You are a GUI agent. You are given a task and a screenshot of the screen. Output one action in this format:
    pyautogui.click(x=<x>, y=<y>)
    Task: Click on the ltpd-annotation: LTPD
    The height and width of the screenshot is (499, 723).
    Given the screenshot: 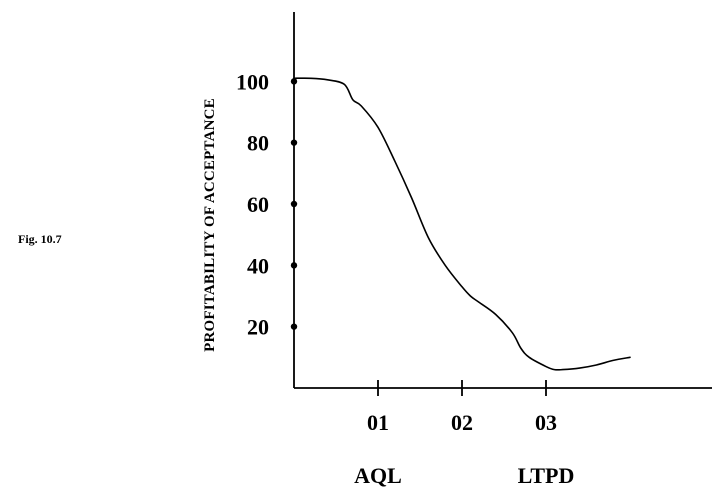 What is the action you would take?
    pyautogui.click(x=546, y=475)
    